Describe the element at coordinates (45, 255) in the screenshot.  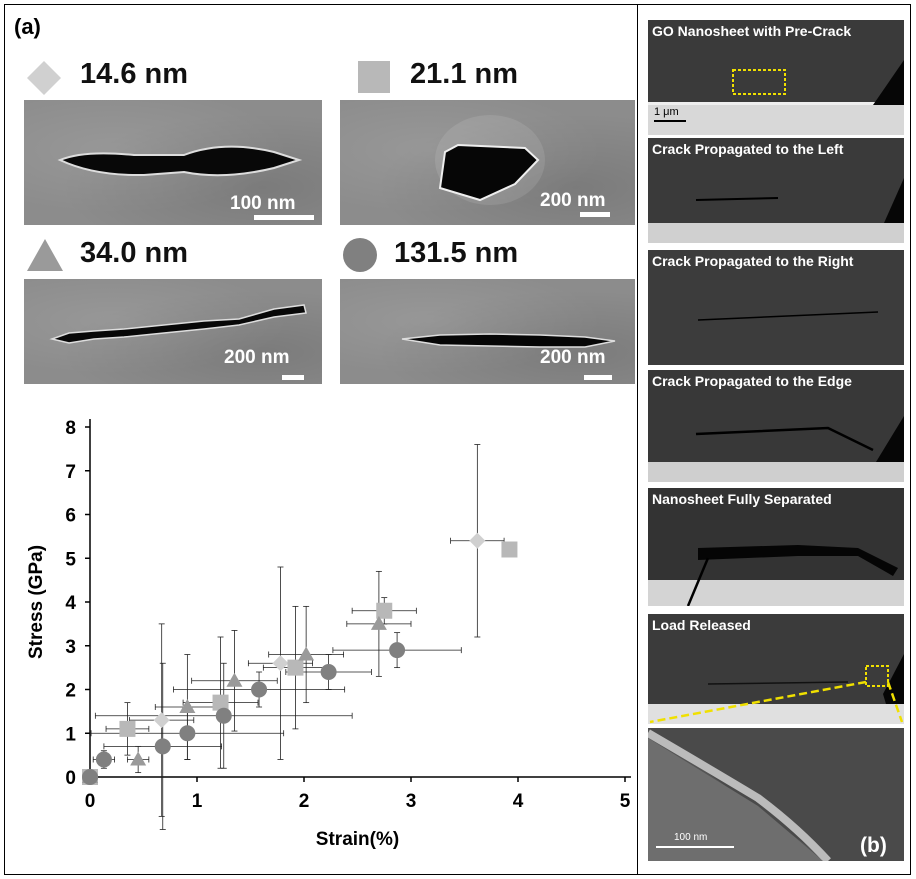
I see `triangle-marker-icon` at that location.